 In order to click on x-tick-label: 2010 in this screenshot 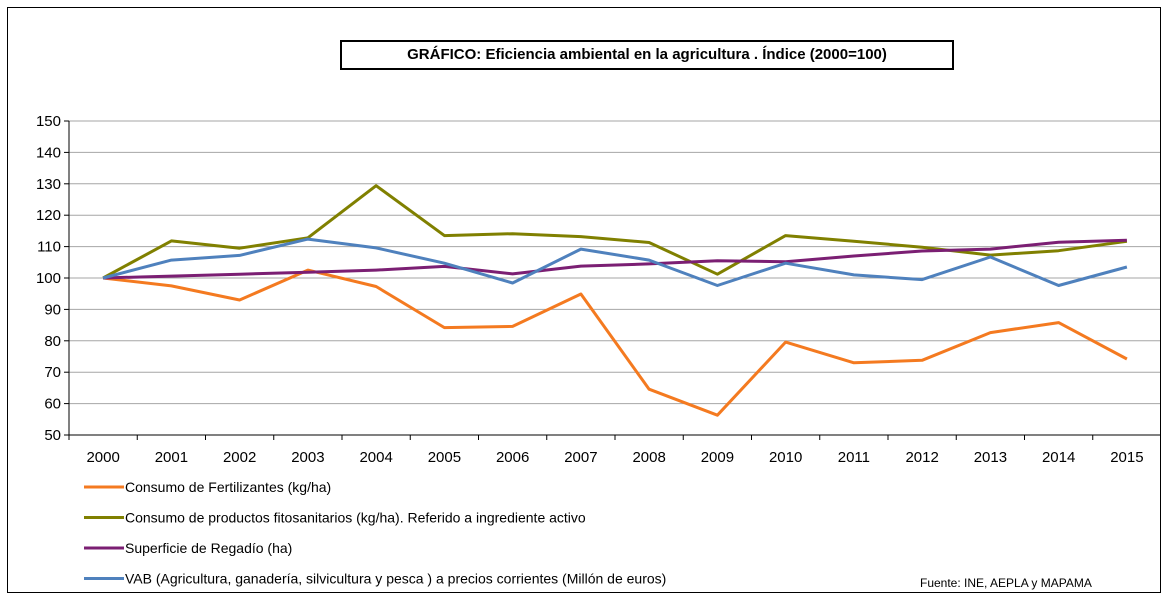, I will do `click(785, 457)`.